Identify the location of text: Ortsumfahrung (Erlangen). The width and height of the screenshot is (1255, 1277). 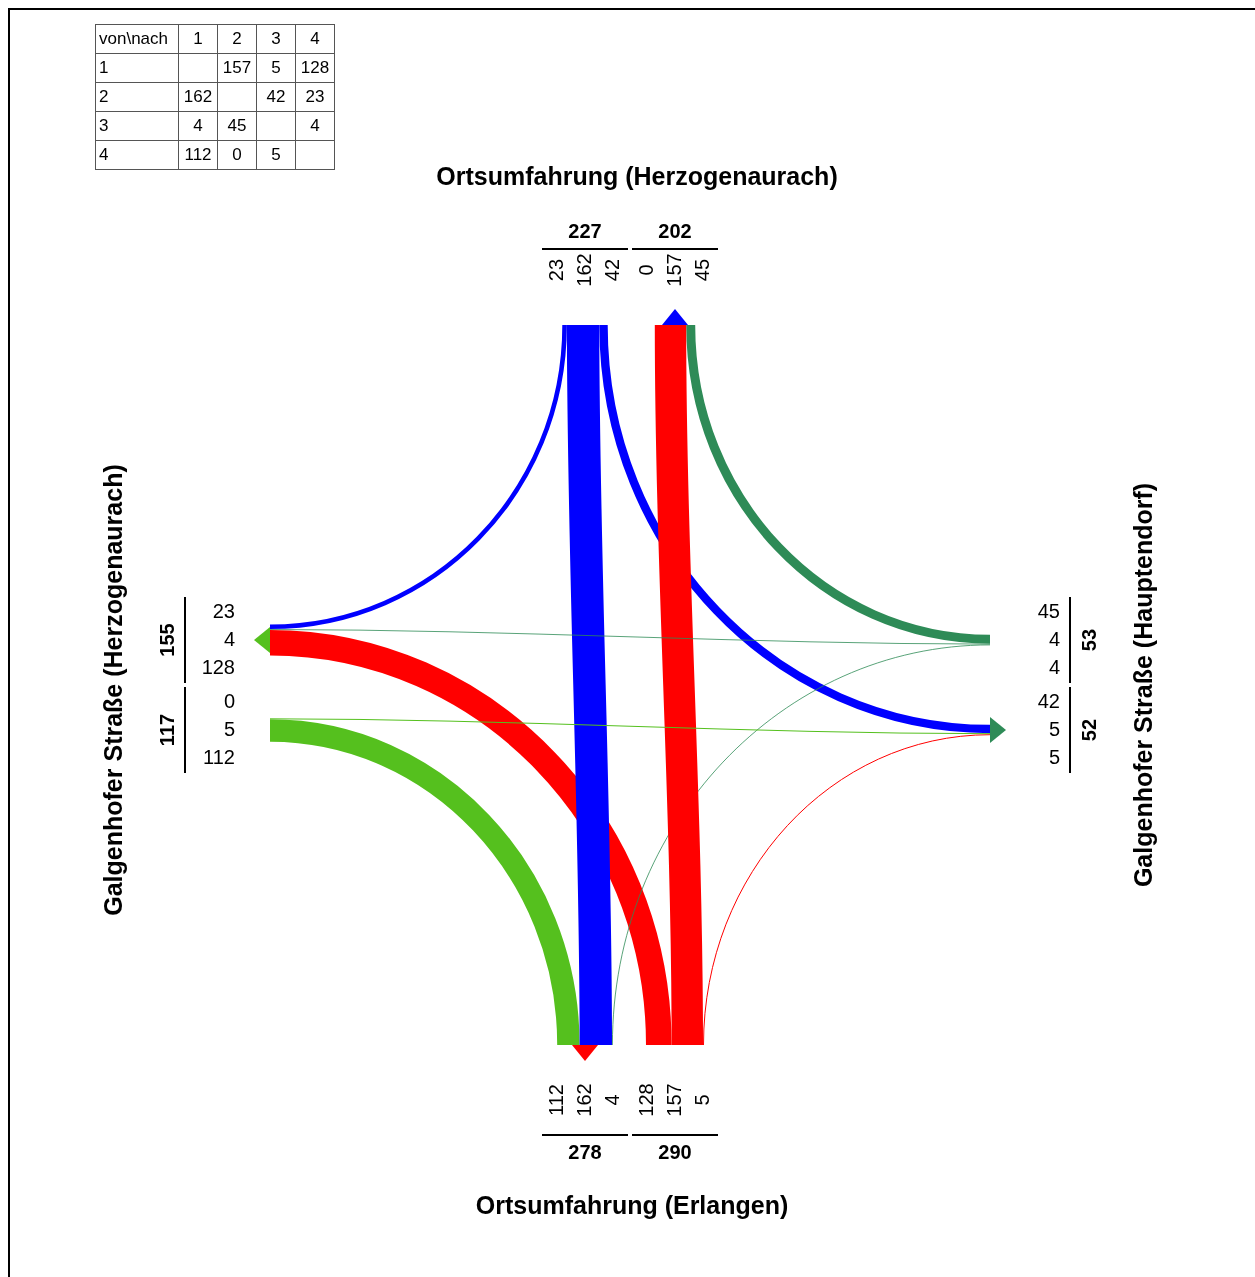
(632, 1204).